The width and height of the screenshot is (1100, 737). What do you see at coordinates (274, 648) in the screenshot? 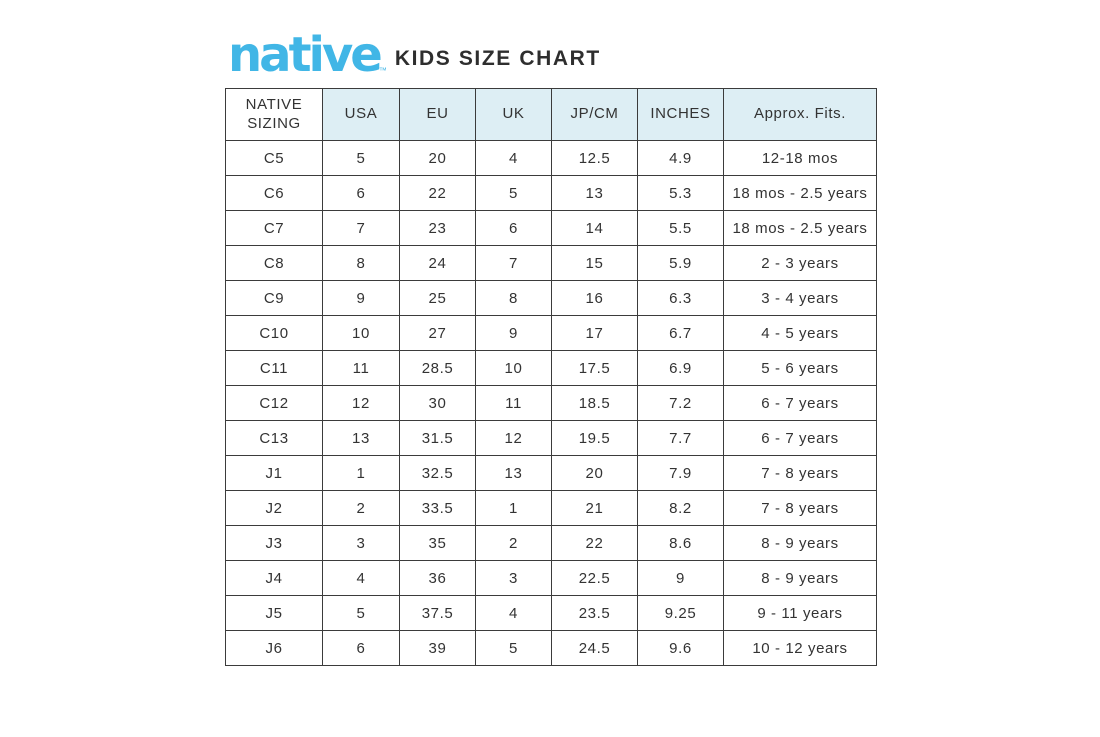
I see `native-size-cell: J6` at bounding box center [274, 648].